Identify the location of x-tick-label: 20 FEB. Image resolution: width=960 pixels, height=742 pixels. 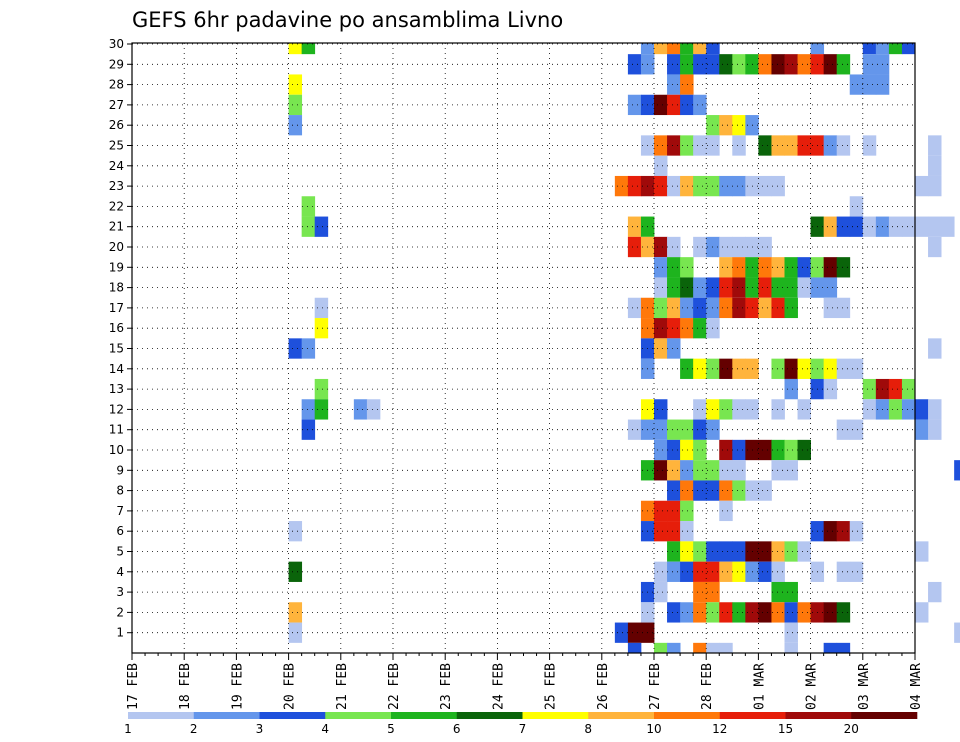
(290, 686).